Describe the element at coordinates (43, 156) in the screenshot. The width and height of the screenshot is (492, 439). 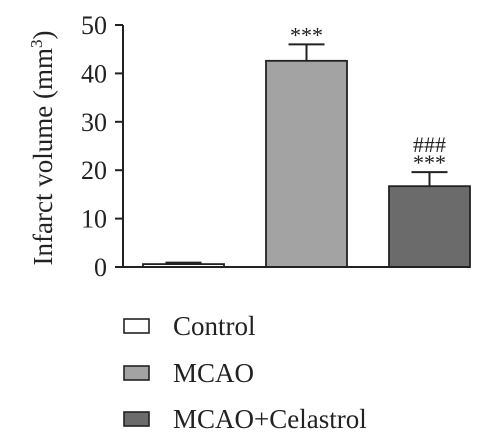
I see `y-axis-label-main: Infarct volume (mm` at that location.